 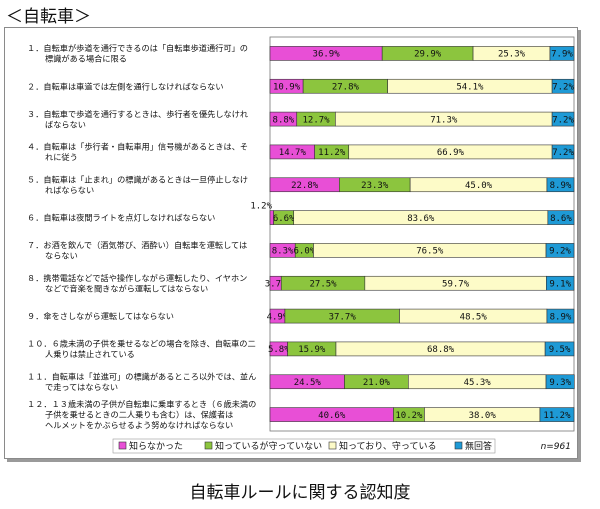 I want to click on value-label: 71.3%, so click(x=444, y=120).